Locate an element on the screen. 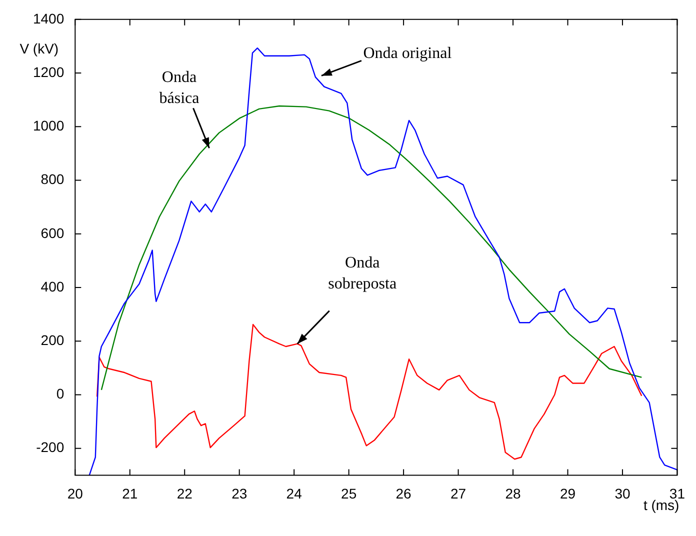  x-tick-label: 29 is located at coordinates (568, 493).